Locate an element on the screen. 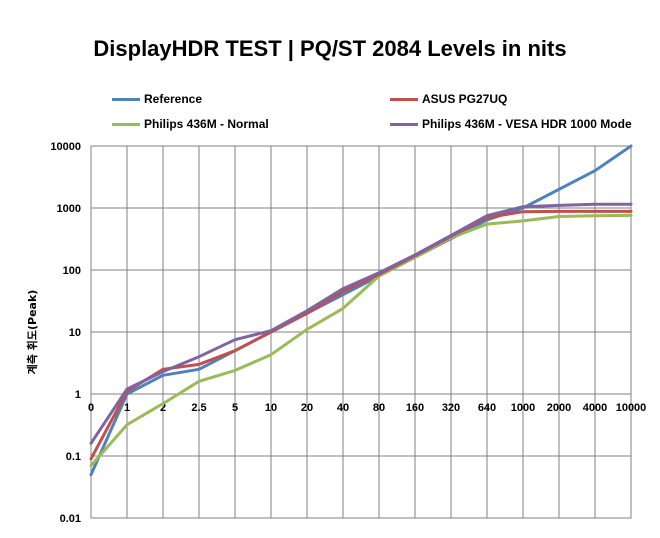 The image size is (660, 538). x-tick-label: 1 is located at coordinates (127, 408).